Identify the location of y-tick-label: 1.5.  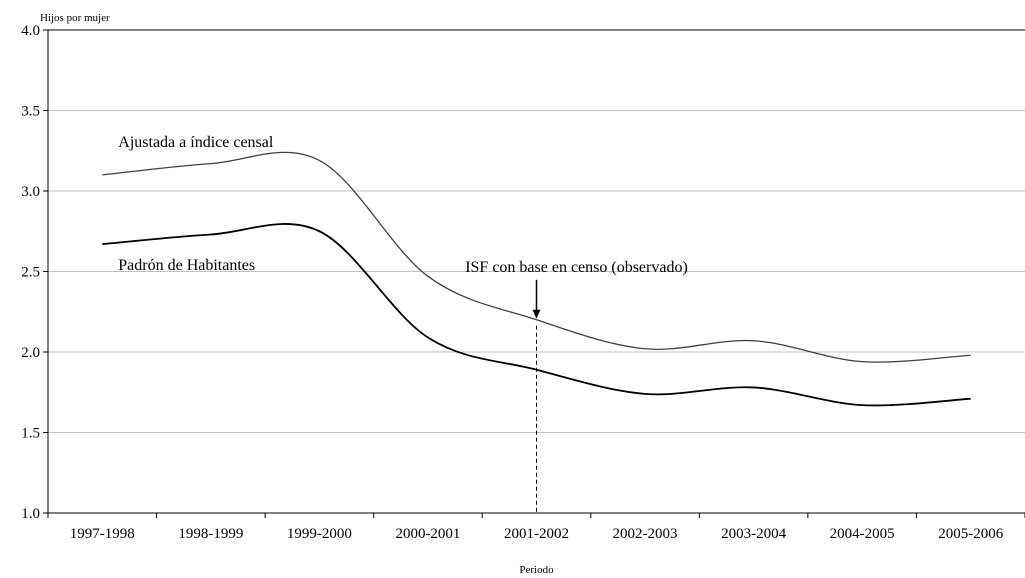
(30, 434).